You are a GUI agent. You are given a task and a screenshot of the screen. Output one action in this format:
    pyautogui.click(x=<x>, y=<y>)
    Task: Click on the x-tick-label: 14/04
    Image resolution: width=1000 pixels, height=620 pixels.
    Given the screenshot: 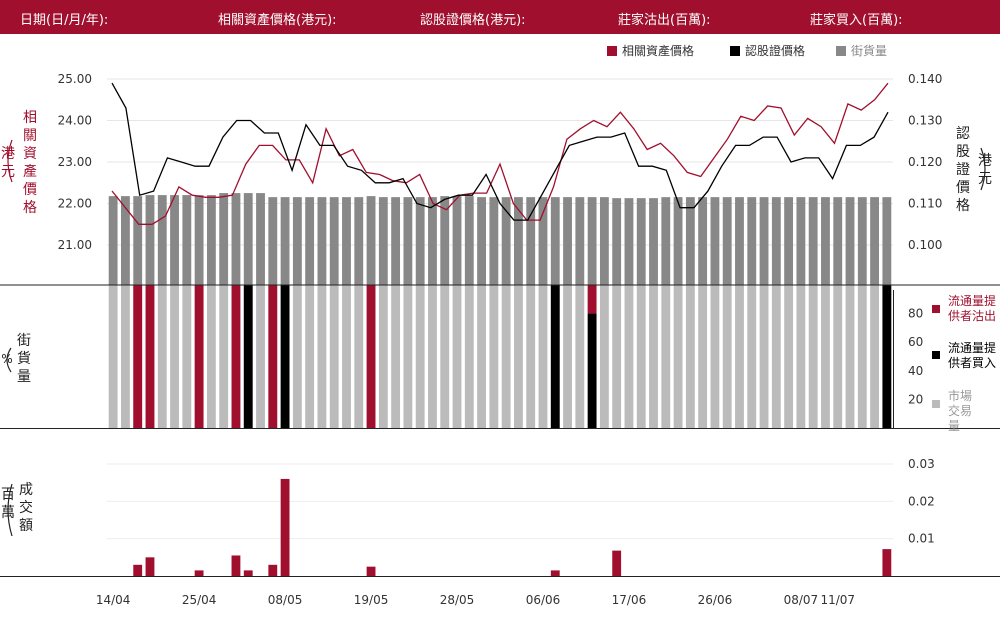 What is the action you would take?
    pyautogui.click(x=113, y=600)
    